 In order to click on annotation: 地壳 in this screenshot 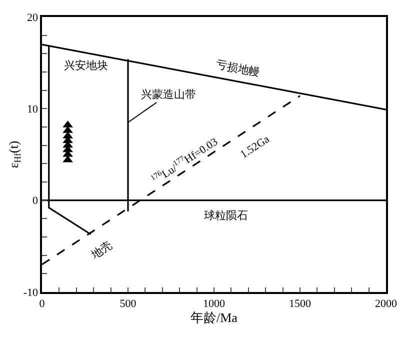, I will do `click(101, 250)`.